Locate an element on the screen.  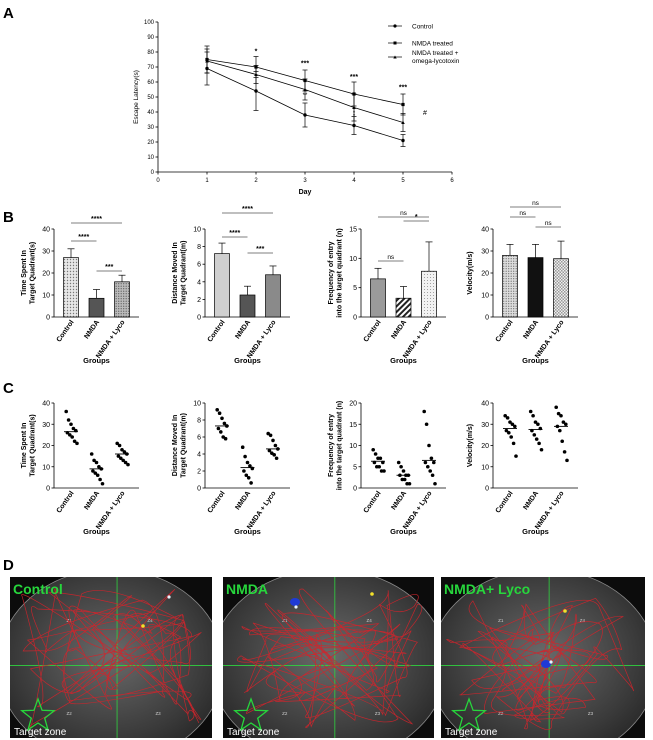
y-axis-label-line: Frequency of entry is located at coordinates (331, 272).